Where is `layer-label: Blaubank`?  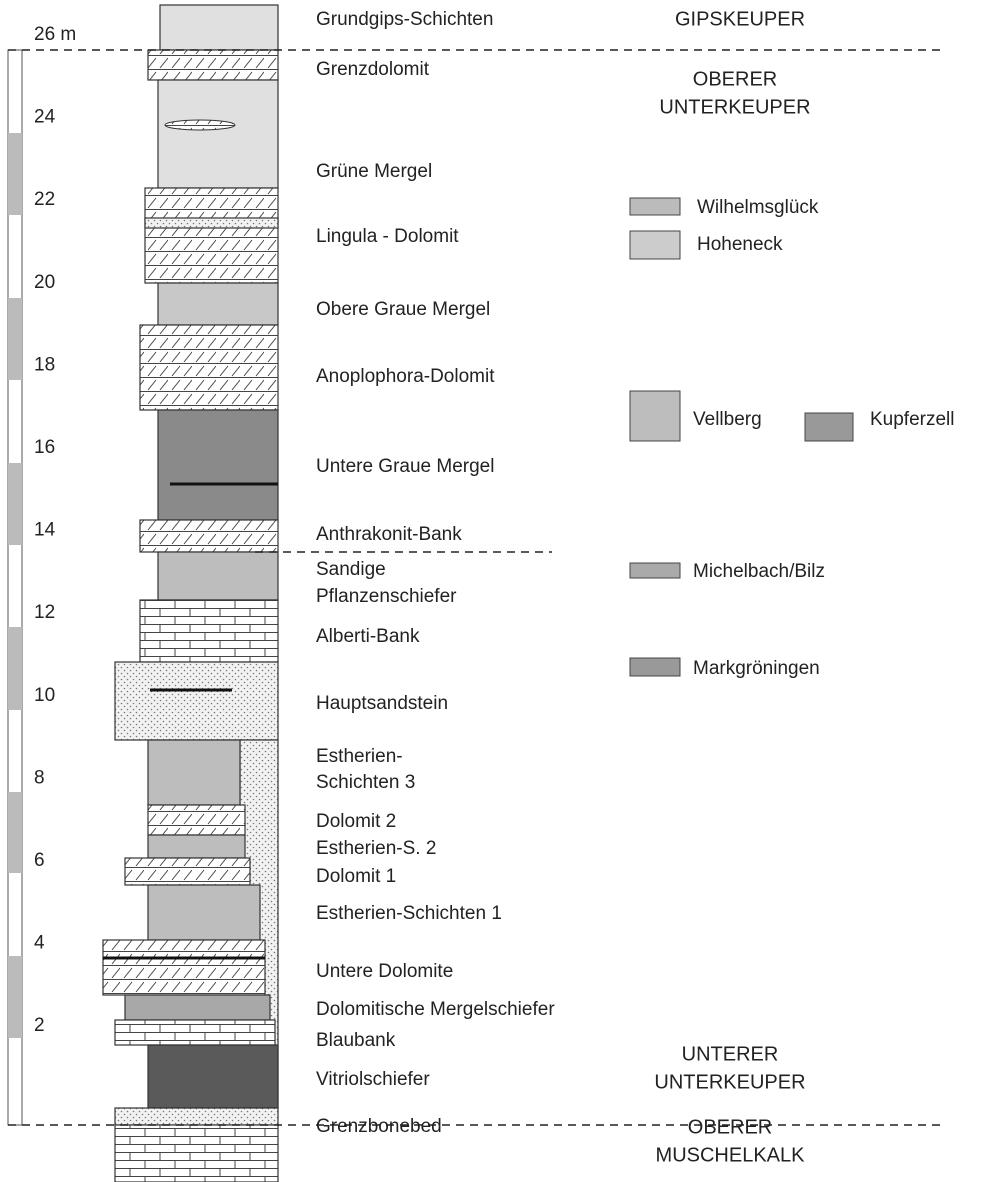 layer-label: Blaubank is located at coordinates (356, 1040).